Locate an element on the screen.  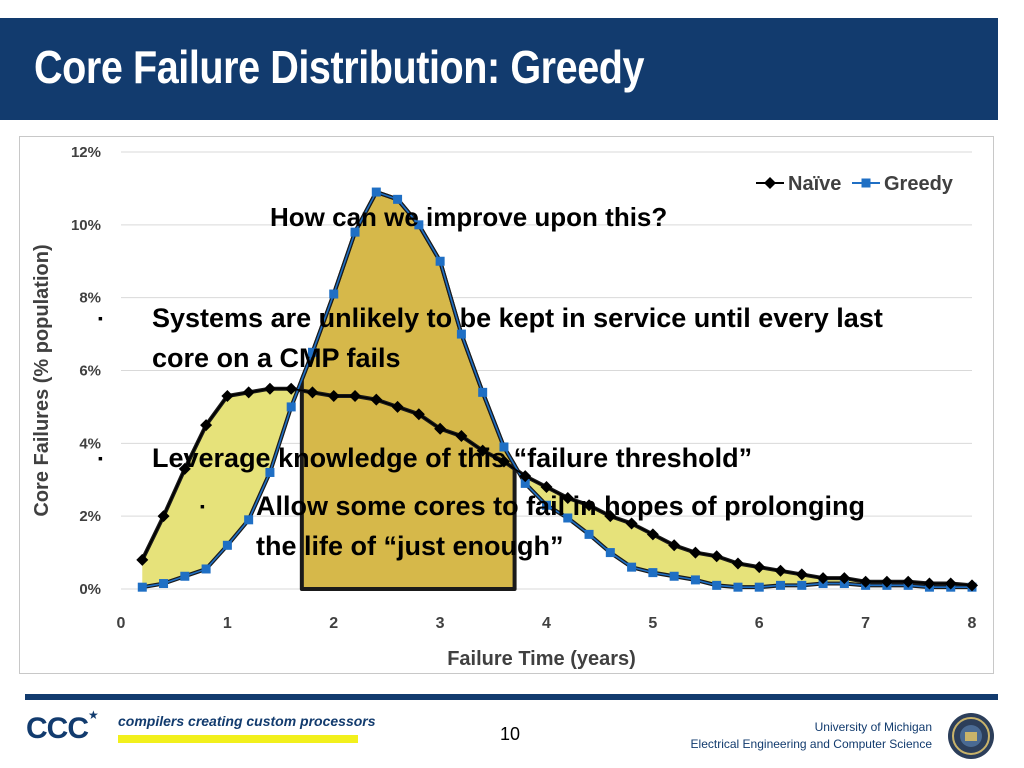
x-tick-label: 4 is located at coordinates (546, 623).